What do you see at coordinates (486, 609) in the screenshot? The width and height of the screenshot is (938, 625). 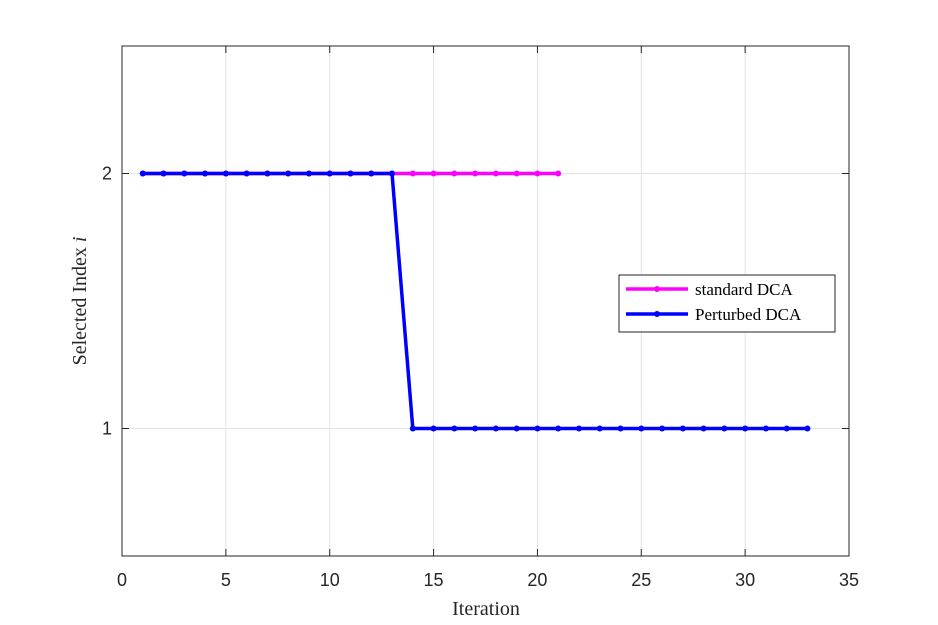 I see `x-axis-label: Iteration` at bounding box center [486, 609].